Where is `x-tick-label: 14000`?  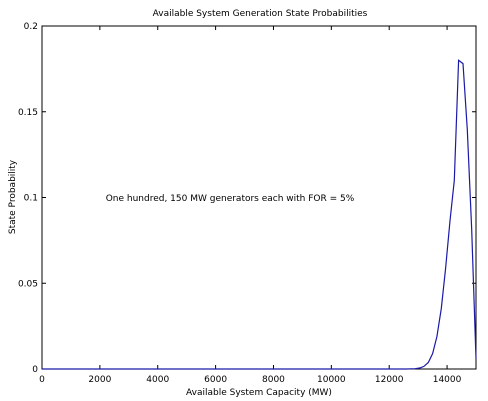
x-tick-label: 14000 is located at coordinates (447, 380).